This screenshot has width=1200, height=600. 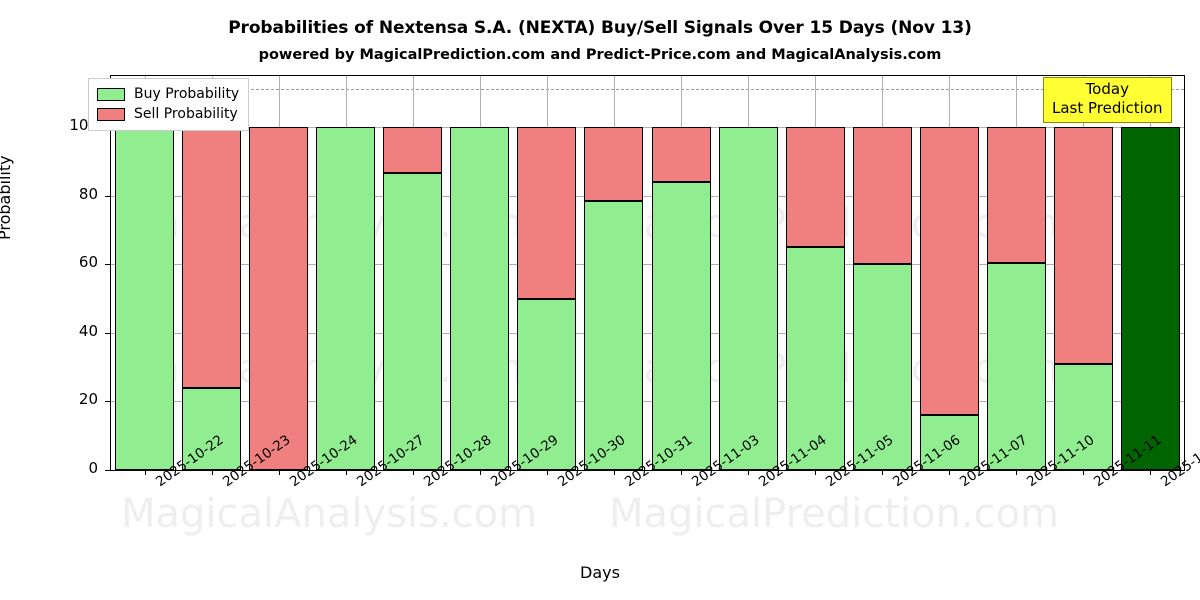 I want to click on y-tick-label: 60, so click(x=88, y=262).